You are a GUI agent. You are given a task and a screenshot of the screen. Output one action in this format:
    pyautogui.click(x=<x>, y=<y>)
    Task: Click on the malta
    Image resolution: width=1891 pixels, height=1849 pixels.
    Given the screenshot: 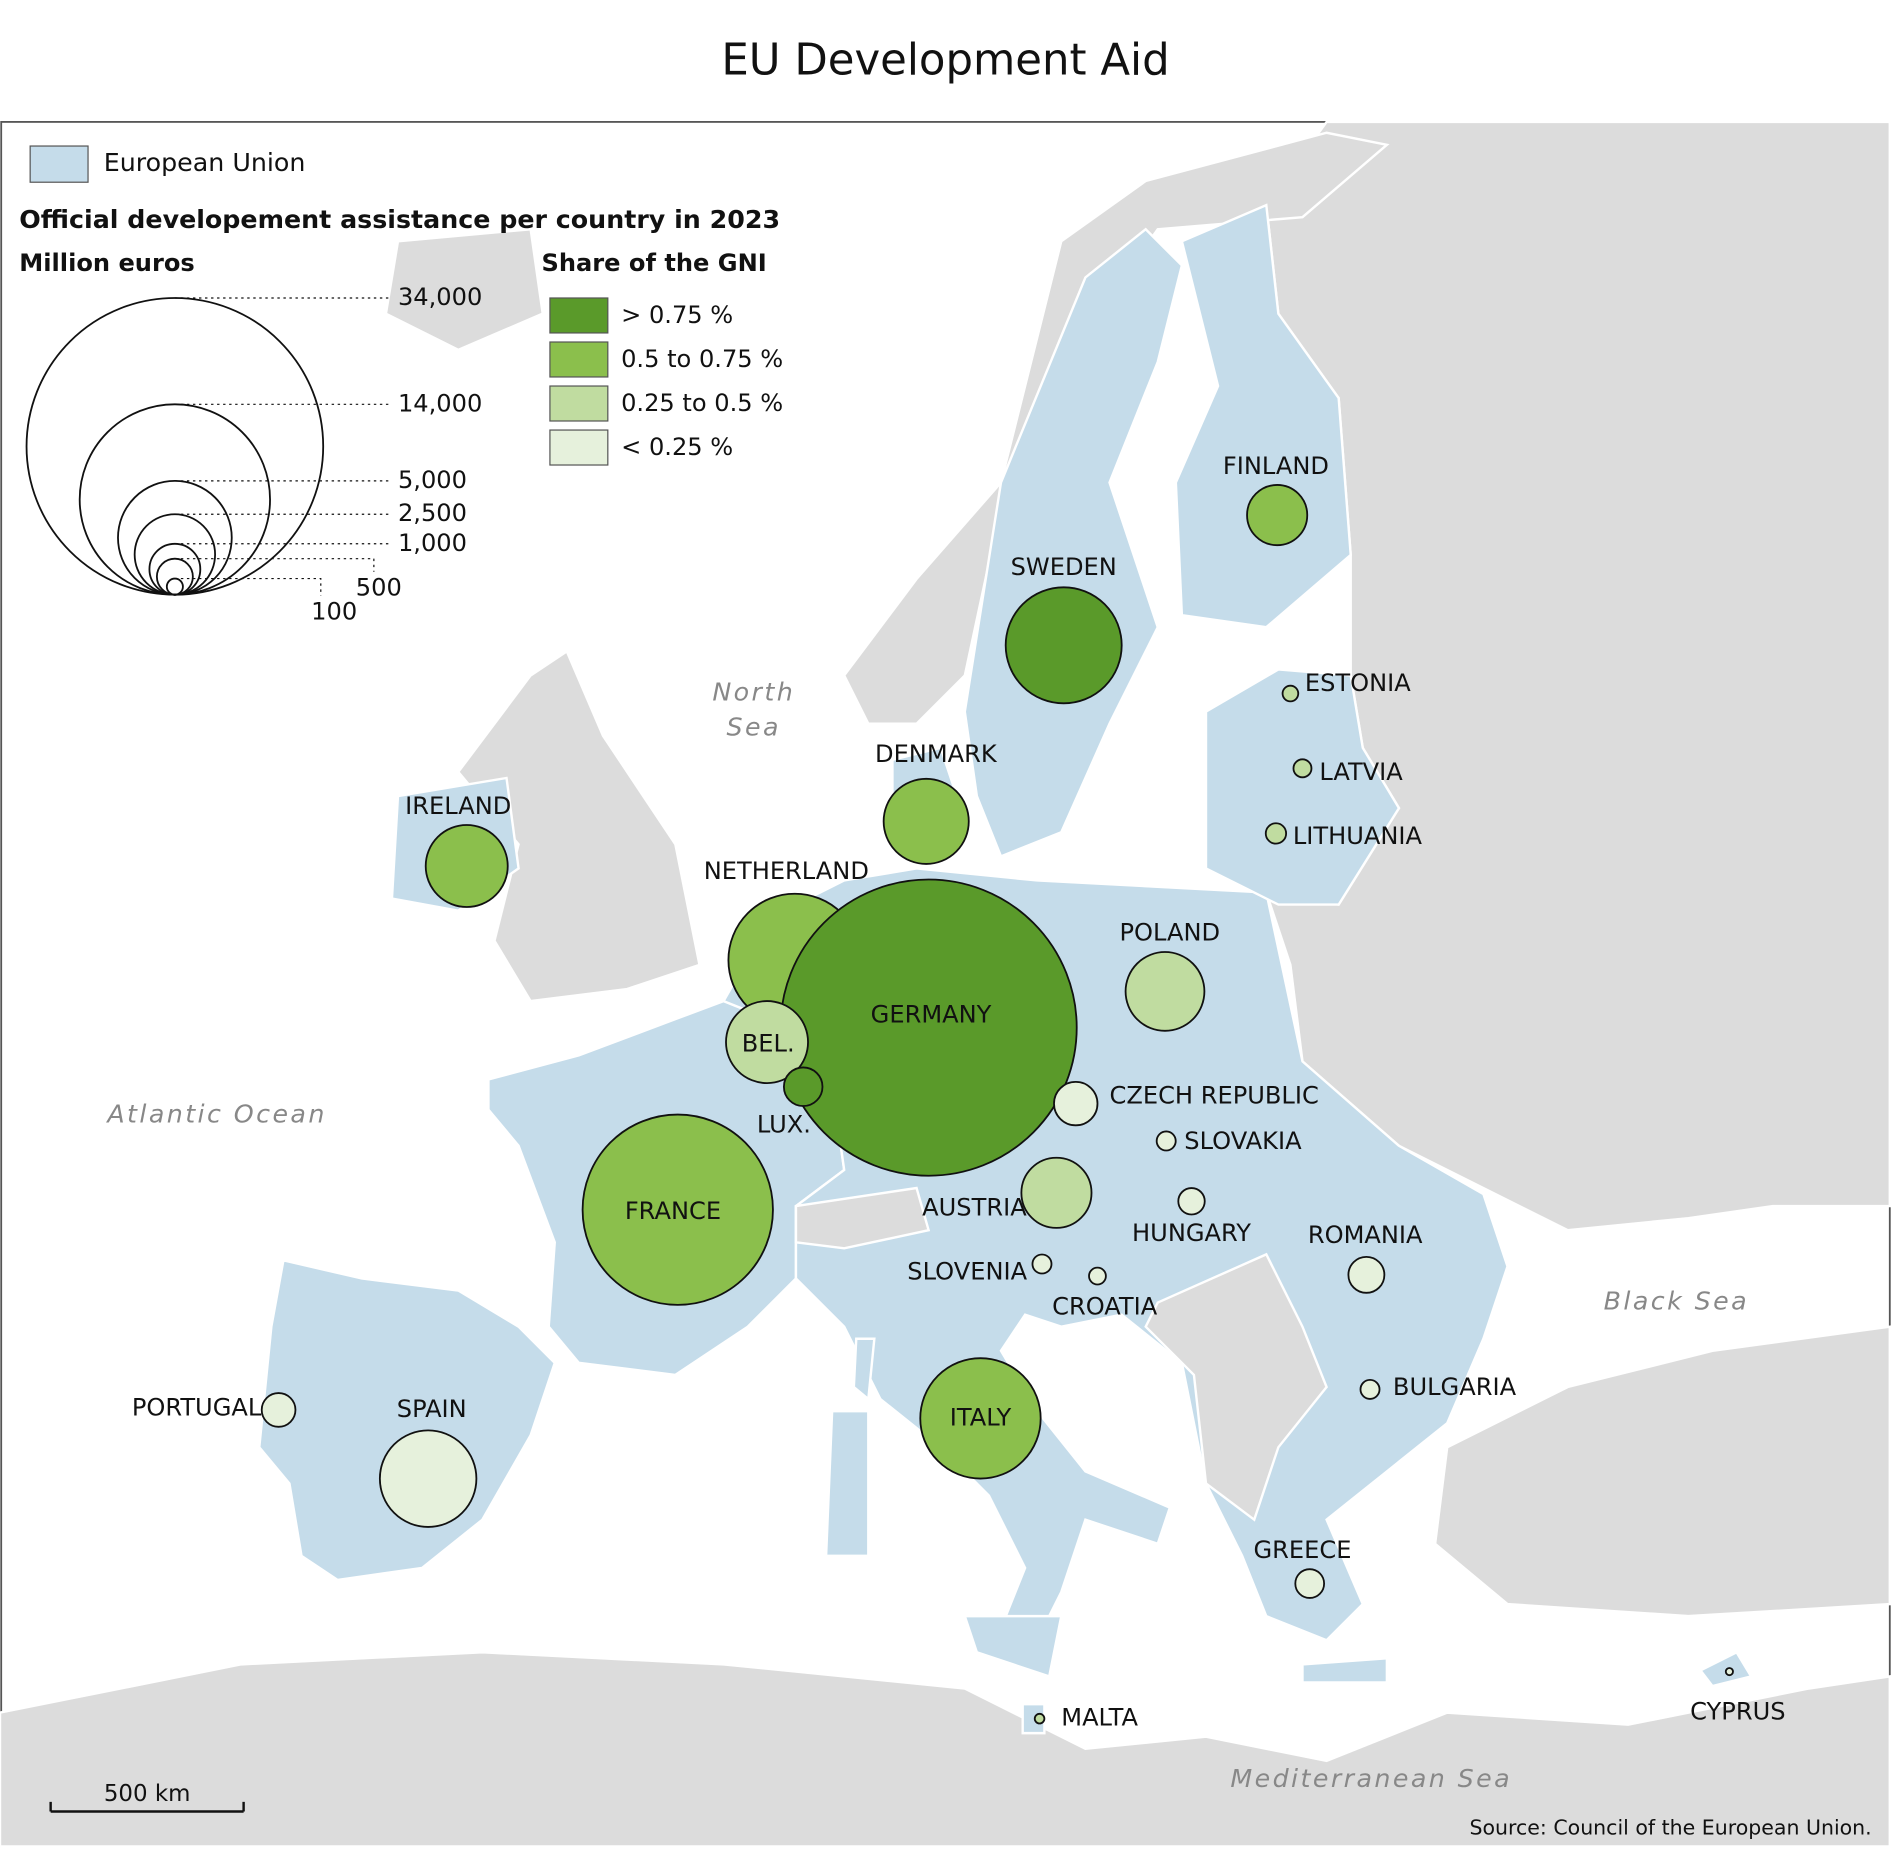 What is the action you would take?
    pyautogui.click(x=1033, y=1718)
    